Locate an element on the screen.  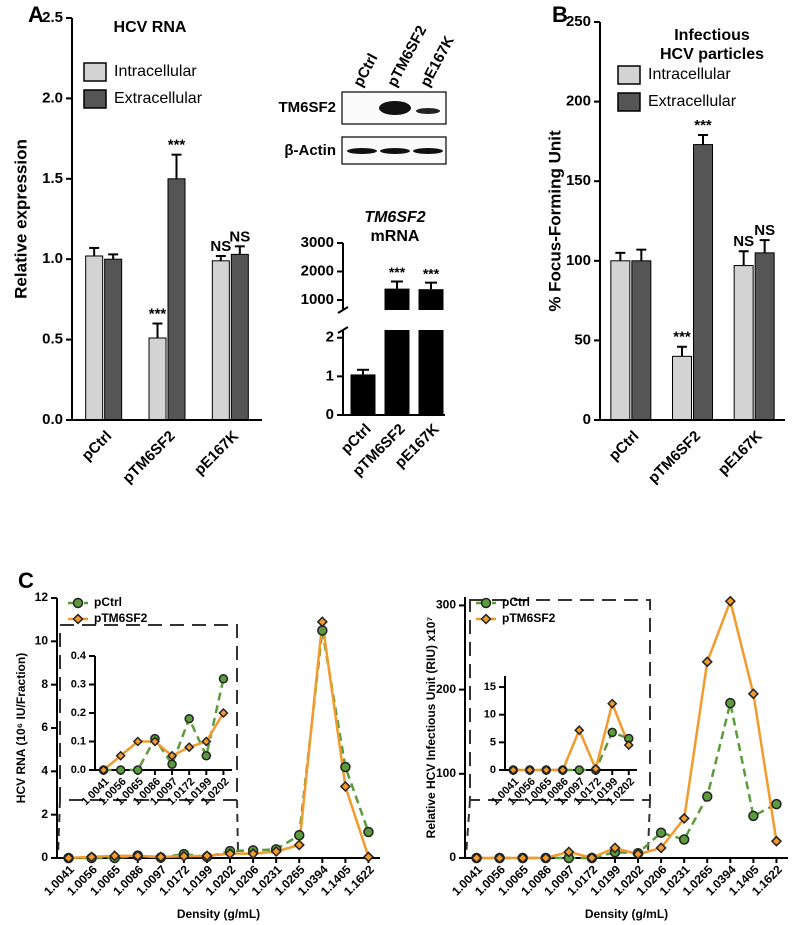
panel-label: B is located at coordinates (560, 14).